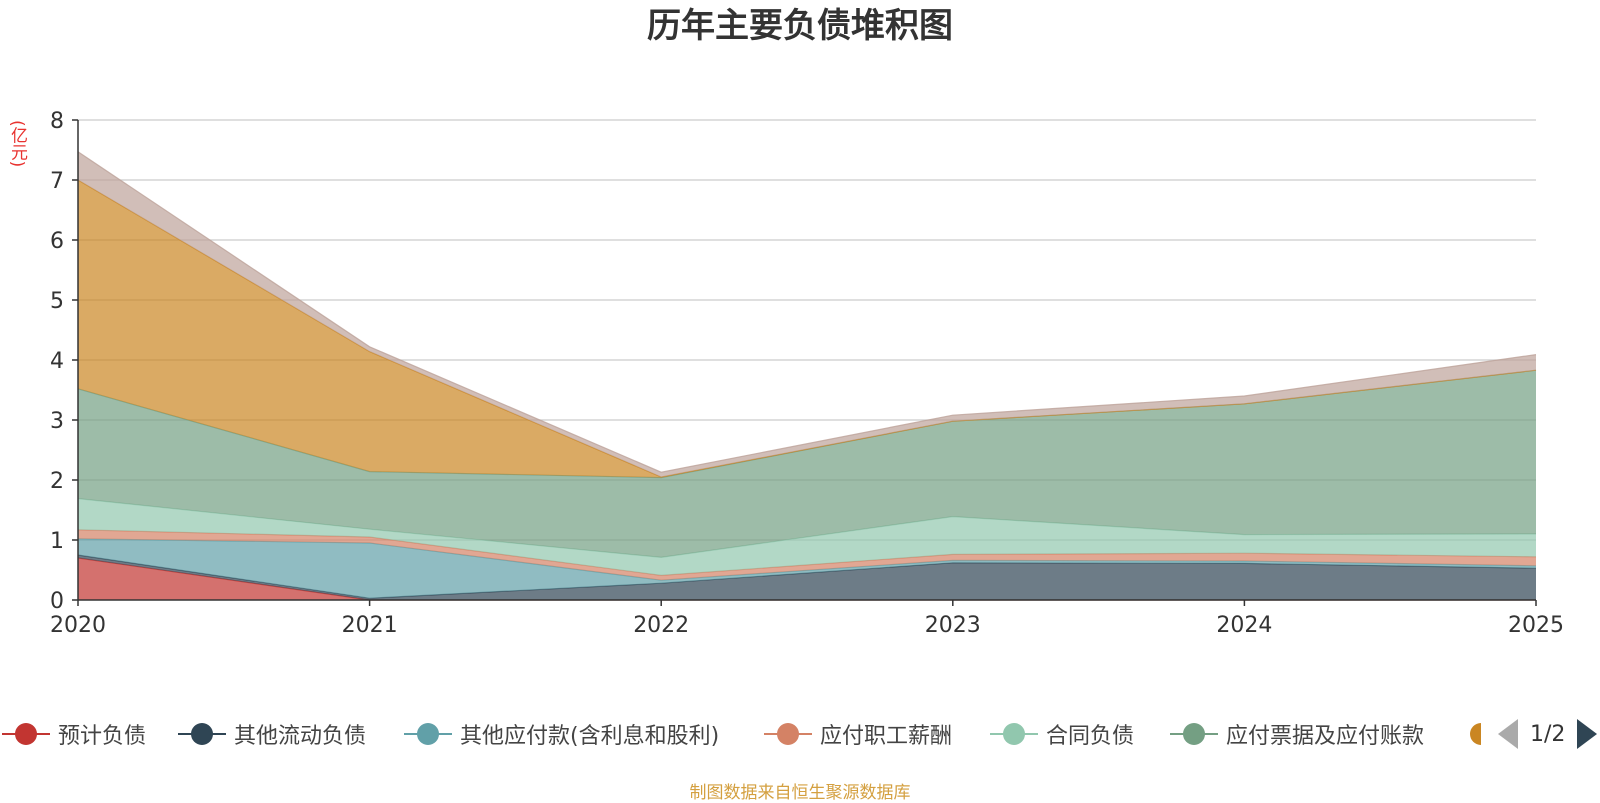 This screenshot has width=1600, height=803. What do you see at coordinates (57, 601) in the screenshot?
I see `y-tick-label-0: 0` at bounding box center [57, 601].